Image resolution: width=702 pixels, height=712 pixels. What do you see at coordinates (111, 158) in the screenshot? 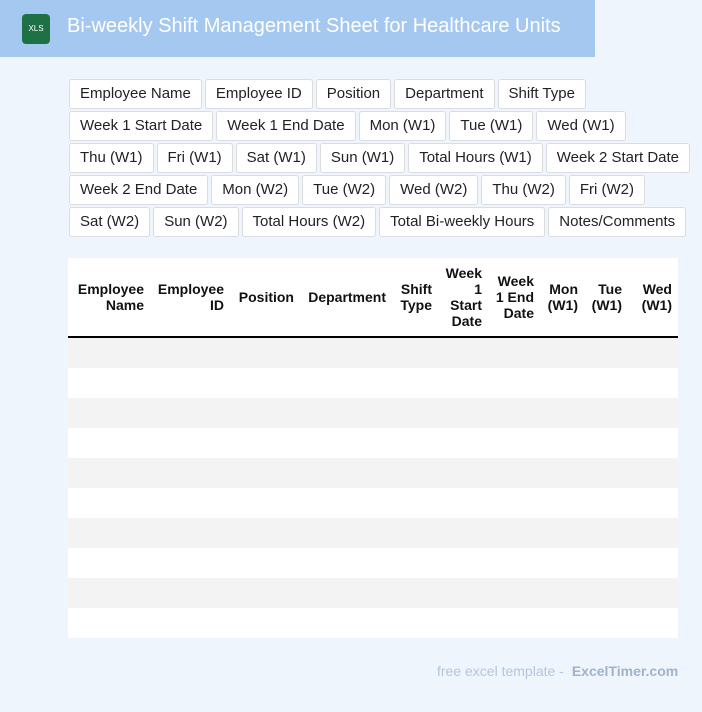
I see `field-chip: Thu (W1)` at bounding box center [111, 158].